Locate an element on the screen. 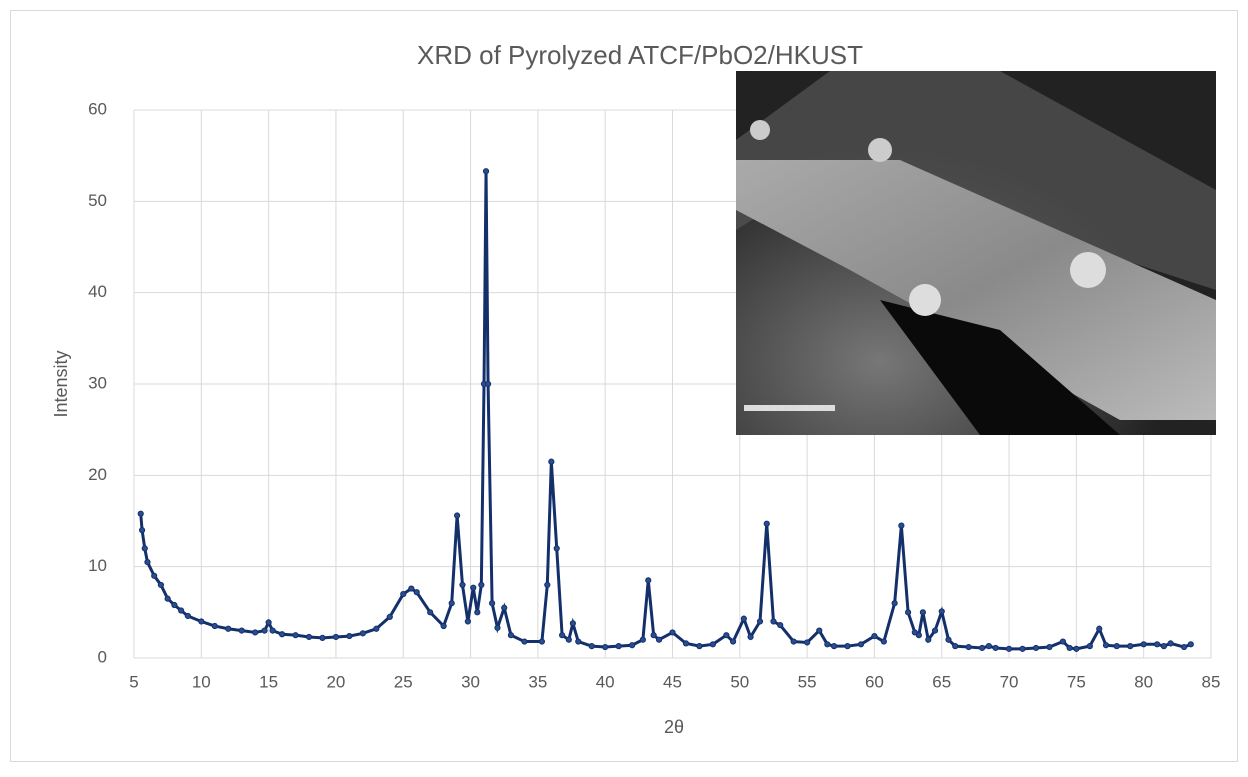 Image resolution: width=1248 pixels, height=777 pixels. x-tick-label: 80 is located at coordinates (1143, 681).